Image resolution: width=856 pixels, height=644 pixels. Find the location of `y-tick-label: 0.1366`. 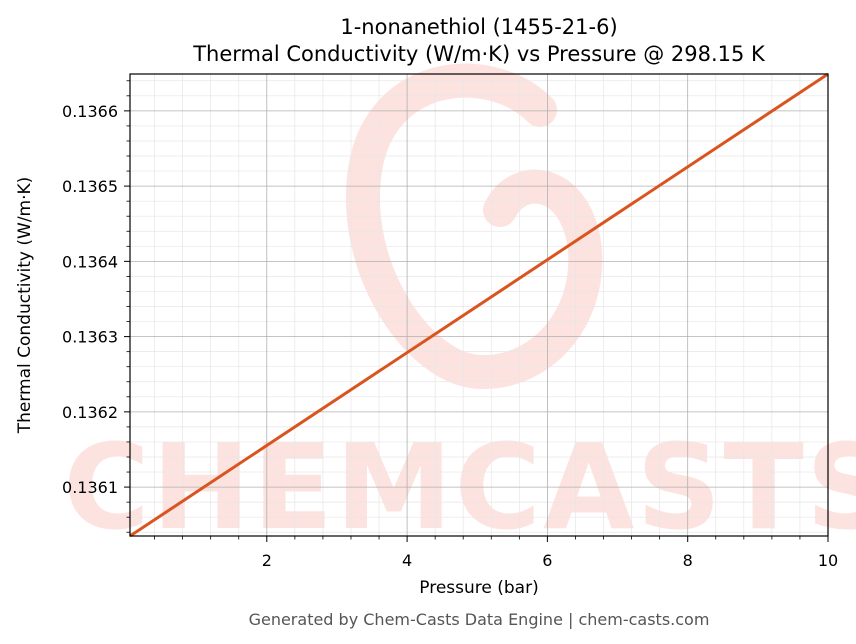

y-tick-label: 0.1366 is located at coordinates (90, 111).